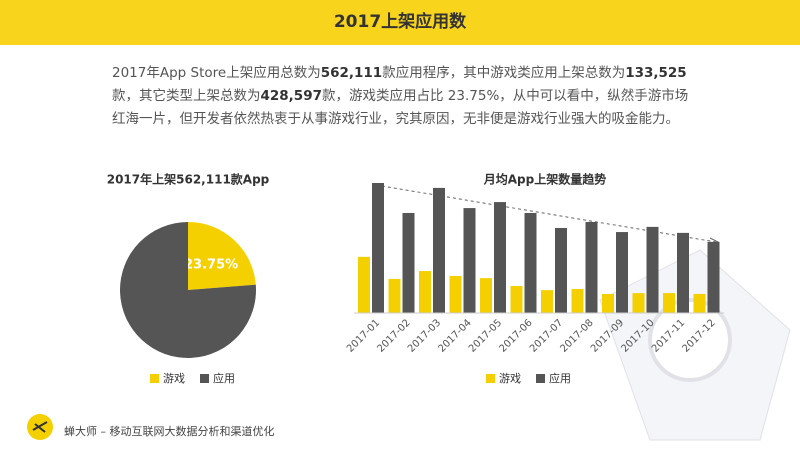 This screenshot has height=451, width=800. Describe the element at coordinates (544, 179) in the screenshot. I see `chart-title: 月均App上架数量趋势` at that location.